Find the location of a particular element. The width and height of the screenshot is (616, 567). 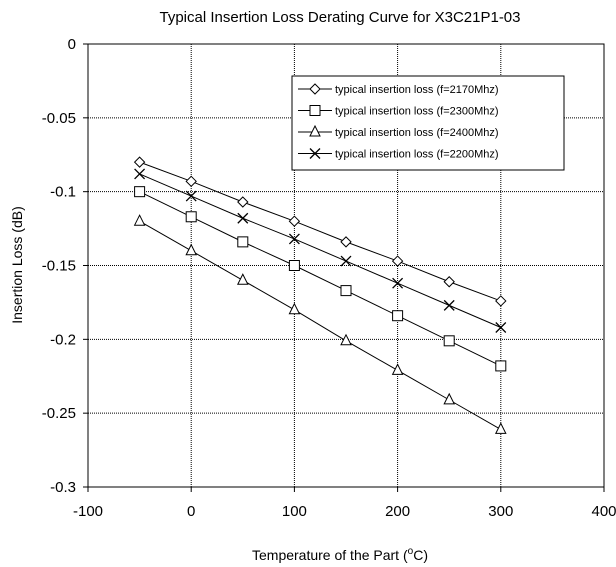

legend-label: typical insertion loss (f=2170Mhz) is located at coordinates (417, 90).